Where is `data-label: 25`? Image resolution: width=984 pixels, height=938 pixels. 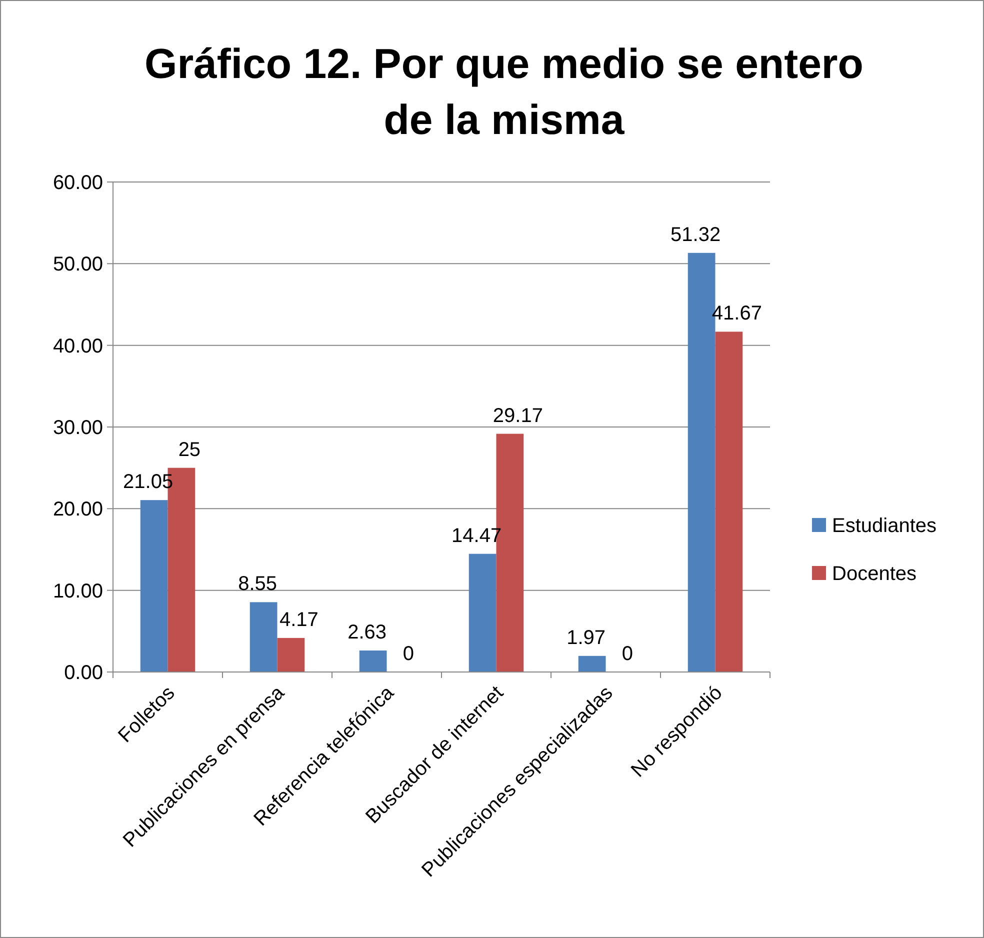
data-label: 25 is located at coordinates (189, 449).